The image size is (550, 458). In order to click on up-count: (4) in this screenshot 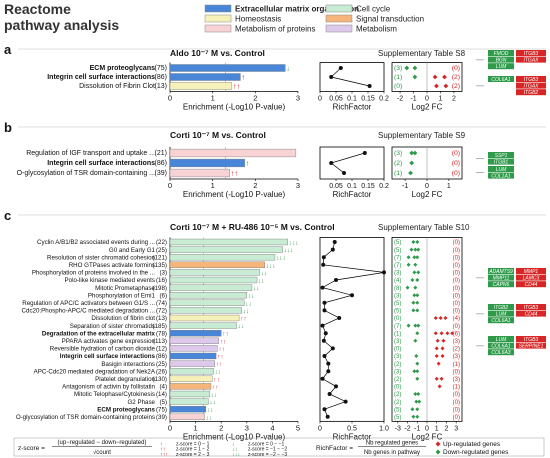, I will do `click(456, 319)`.